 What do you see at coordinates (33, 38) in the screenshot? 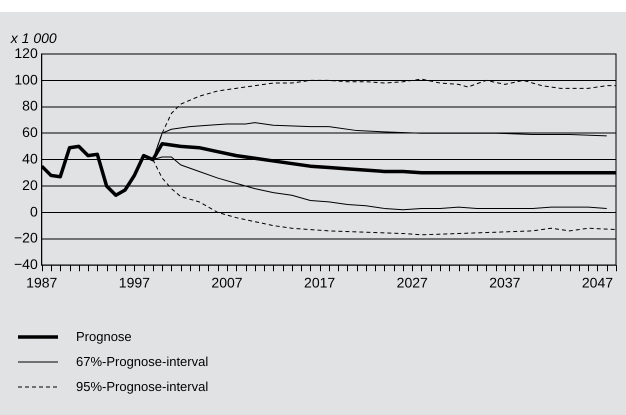
I see `y-axis-title: x 1 000` at bounding box center [33, 38].